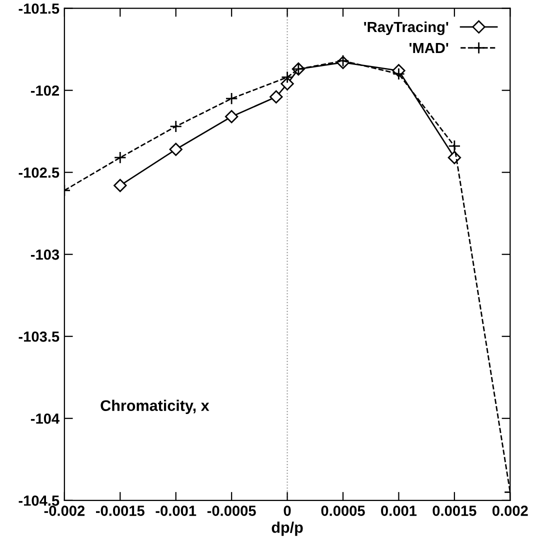 The width and height of the screenshot is (537, 556). I want to click on x-tick-label: -0.0005, so click(231, 511).